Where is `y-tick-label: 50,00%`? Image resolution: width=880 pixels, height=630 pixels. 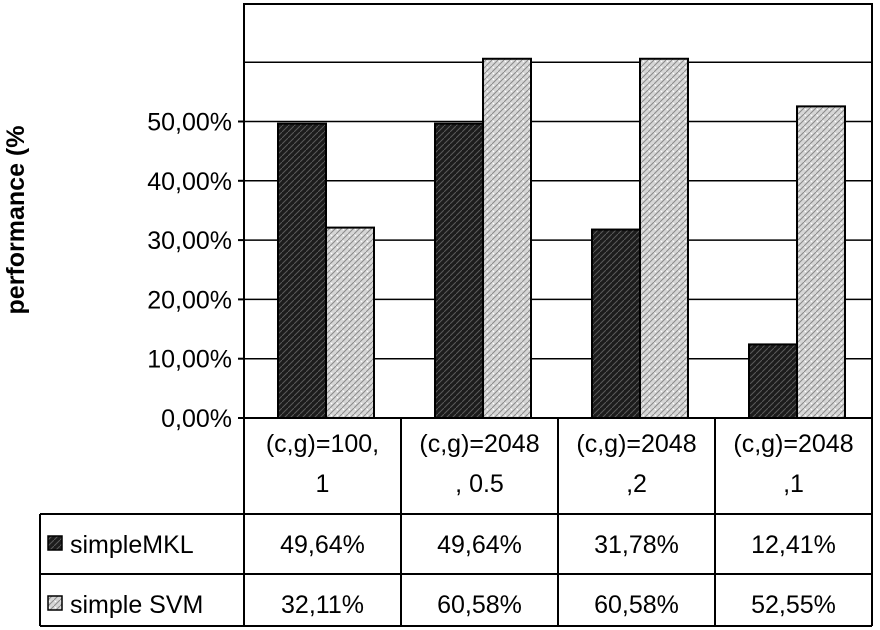
y-tick-label: 50,00% is located at coordinates (189, 123).